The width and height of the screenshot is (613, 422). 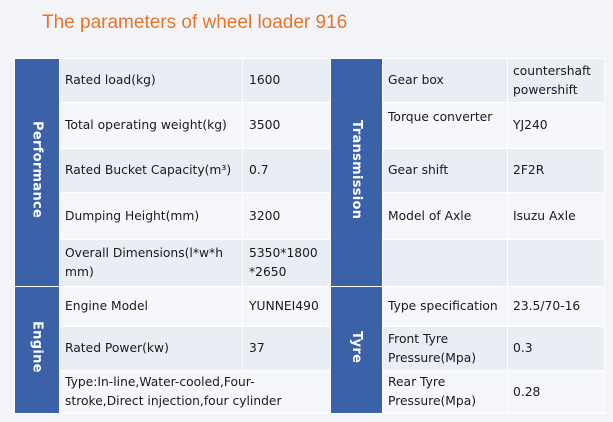 I want to click on param-label: Rated Power(kw), so click(x=151, y=348).